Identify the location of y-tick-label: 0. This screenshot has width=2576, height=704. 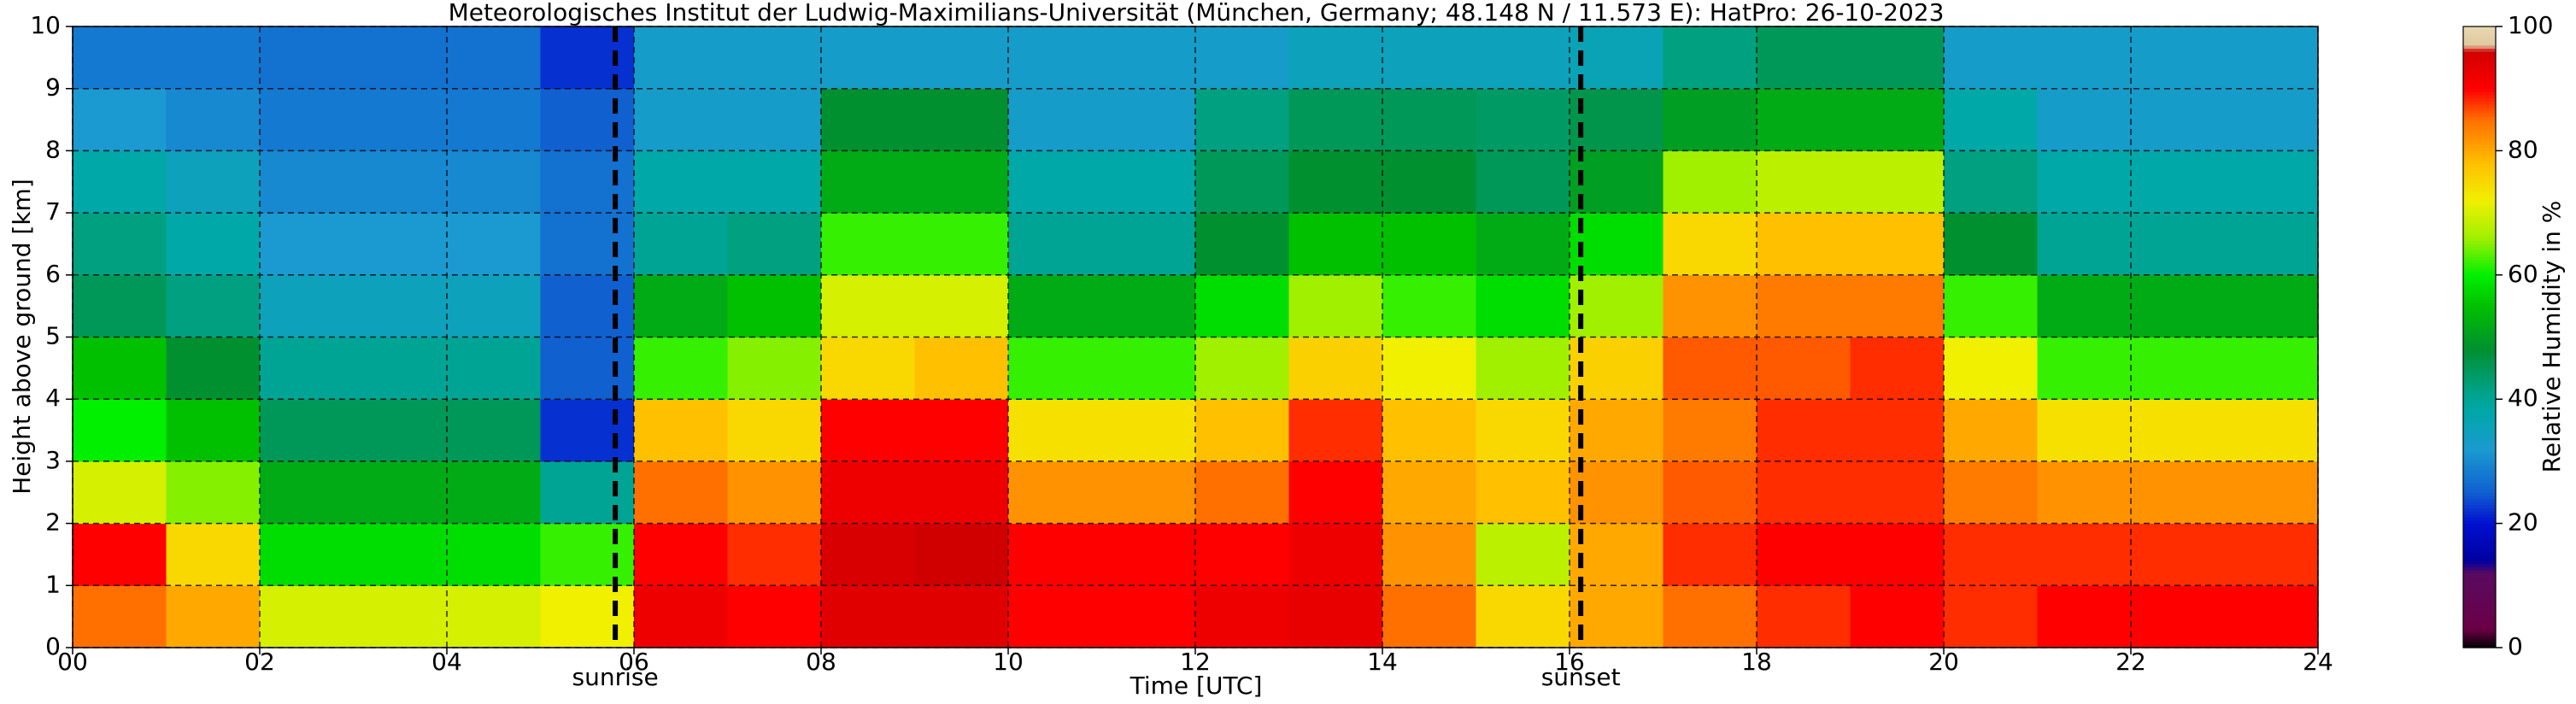
(53, 646).